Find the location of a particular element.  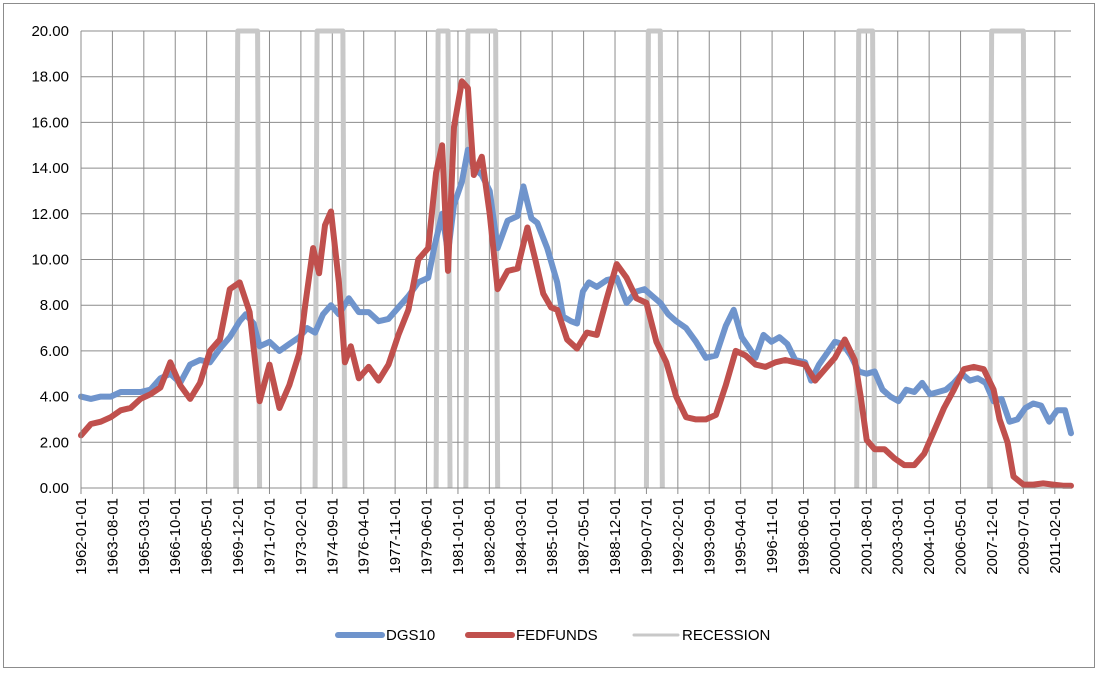

y-tick-label: 20.00 is located at coordinates (50, 31).